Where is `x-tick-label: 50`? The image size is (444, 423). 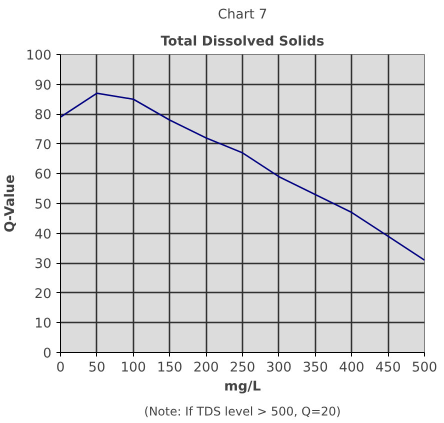
x-tick-label: 50 is located at coordinates (97, 368).